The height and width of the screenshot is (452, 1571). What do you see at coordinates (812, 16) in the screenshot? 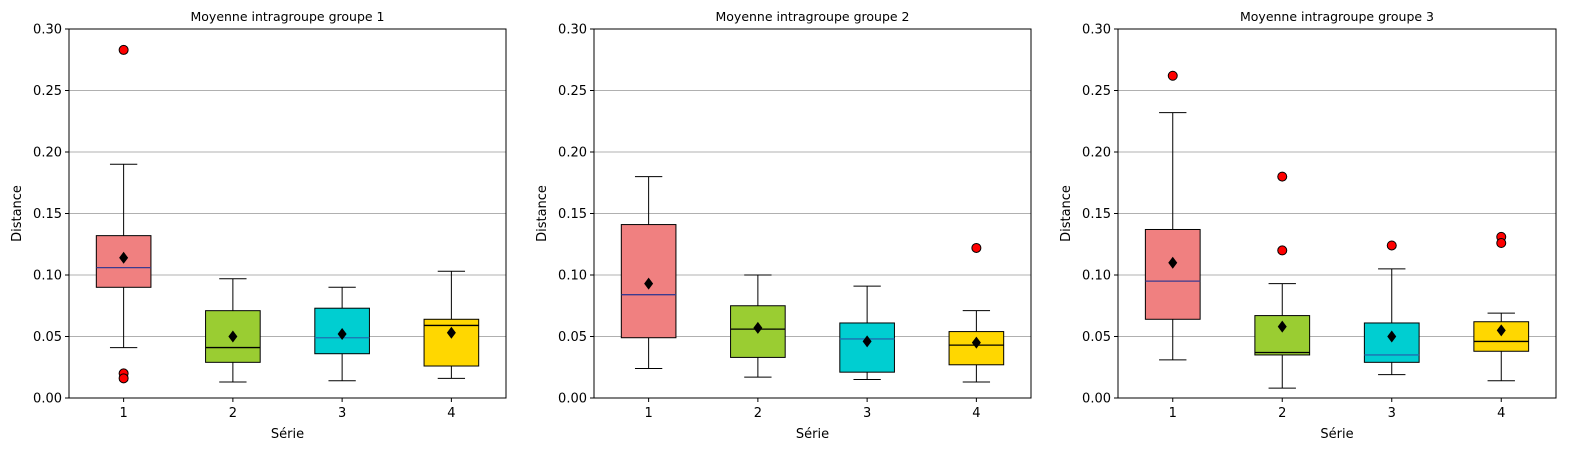
I see `chart-title: Moyenne intragroupe groupe 2` at bounding box center [812, 16].